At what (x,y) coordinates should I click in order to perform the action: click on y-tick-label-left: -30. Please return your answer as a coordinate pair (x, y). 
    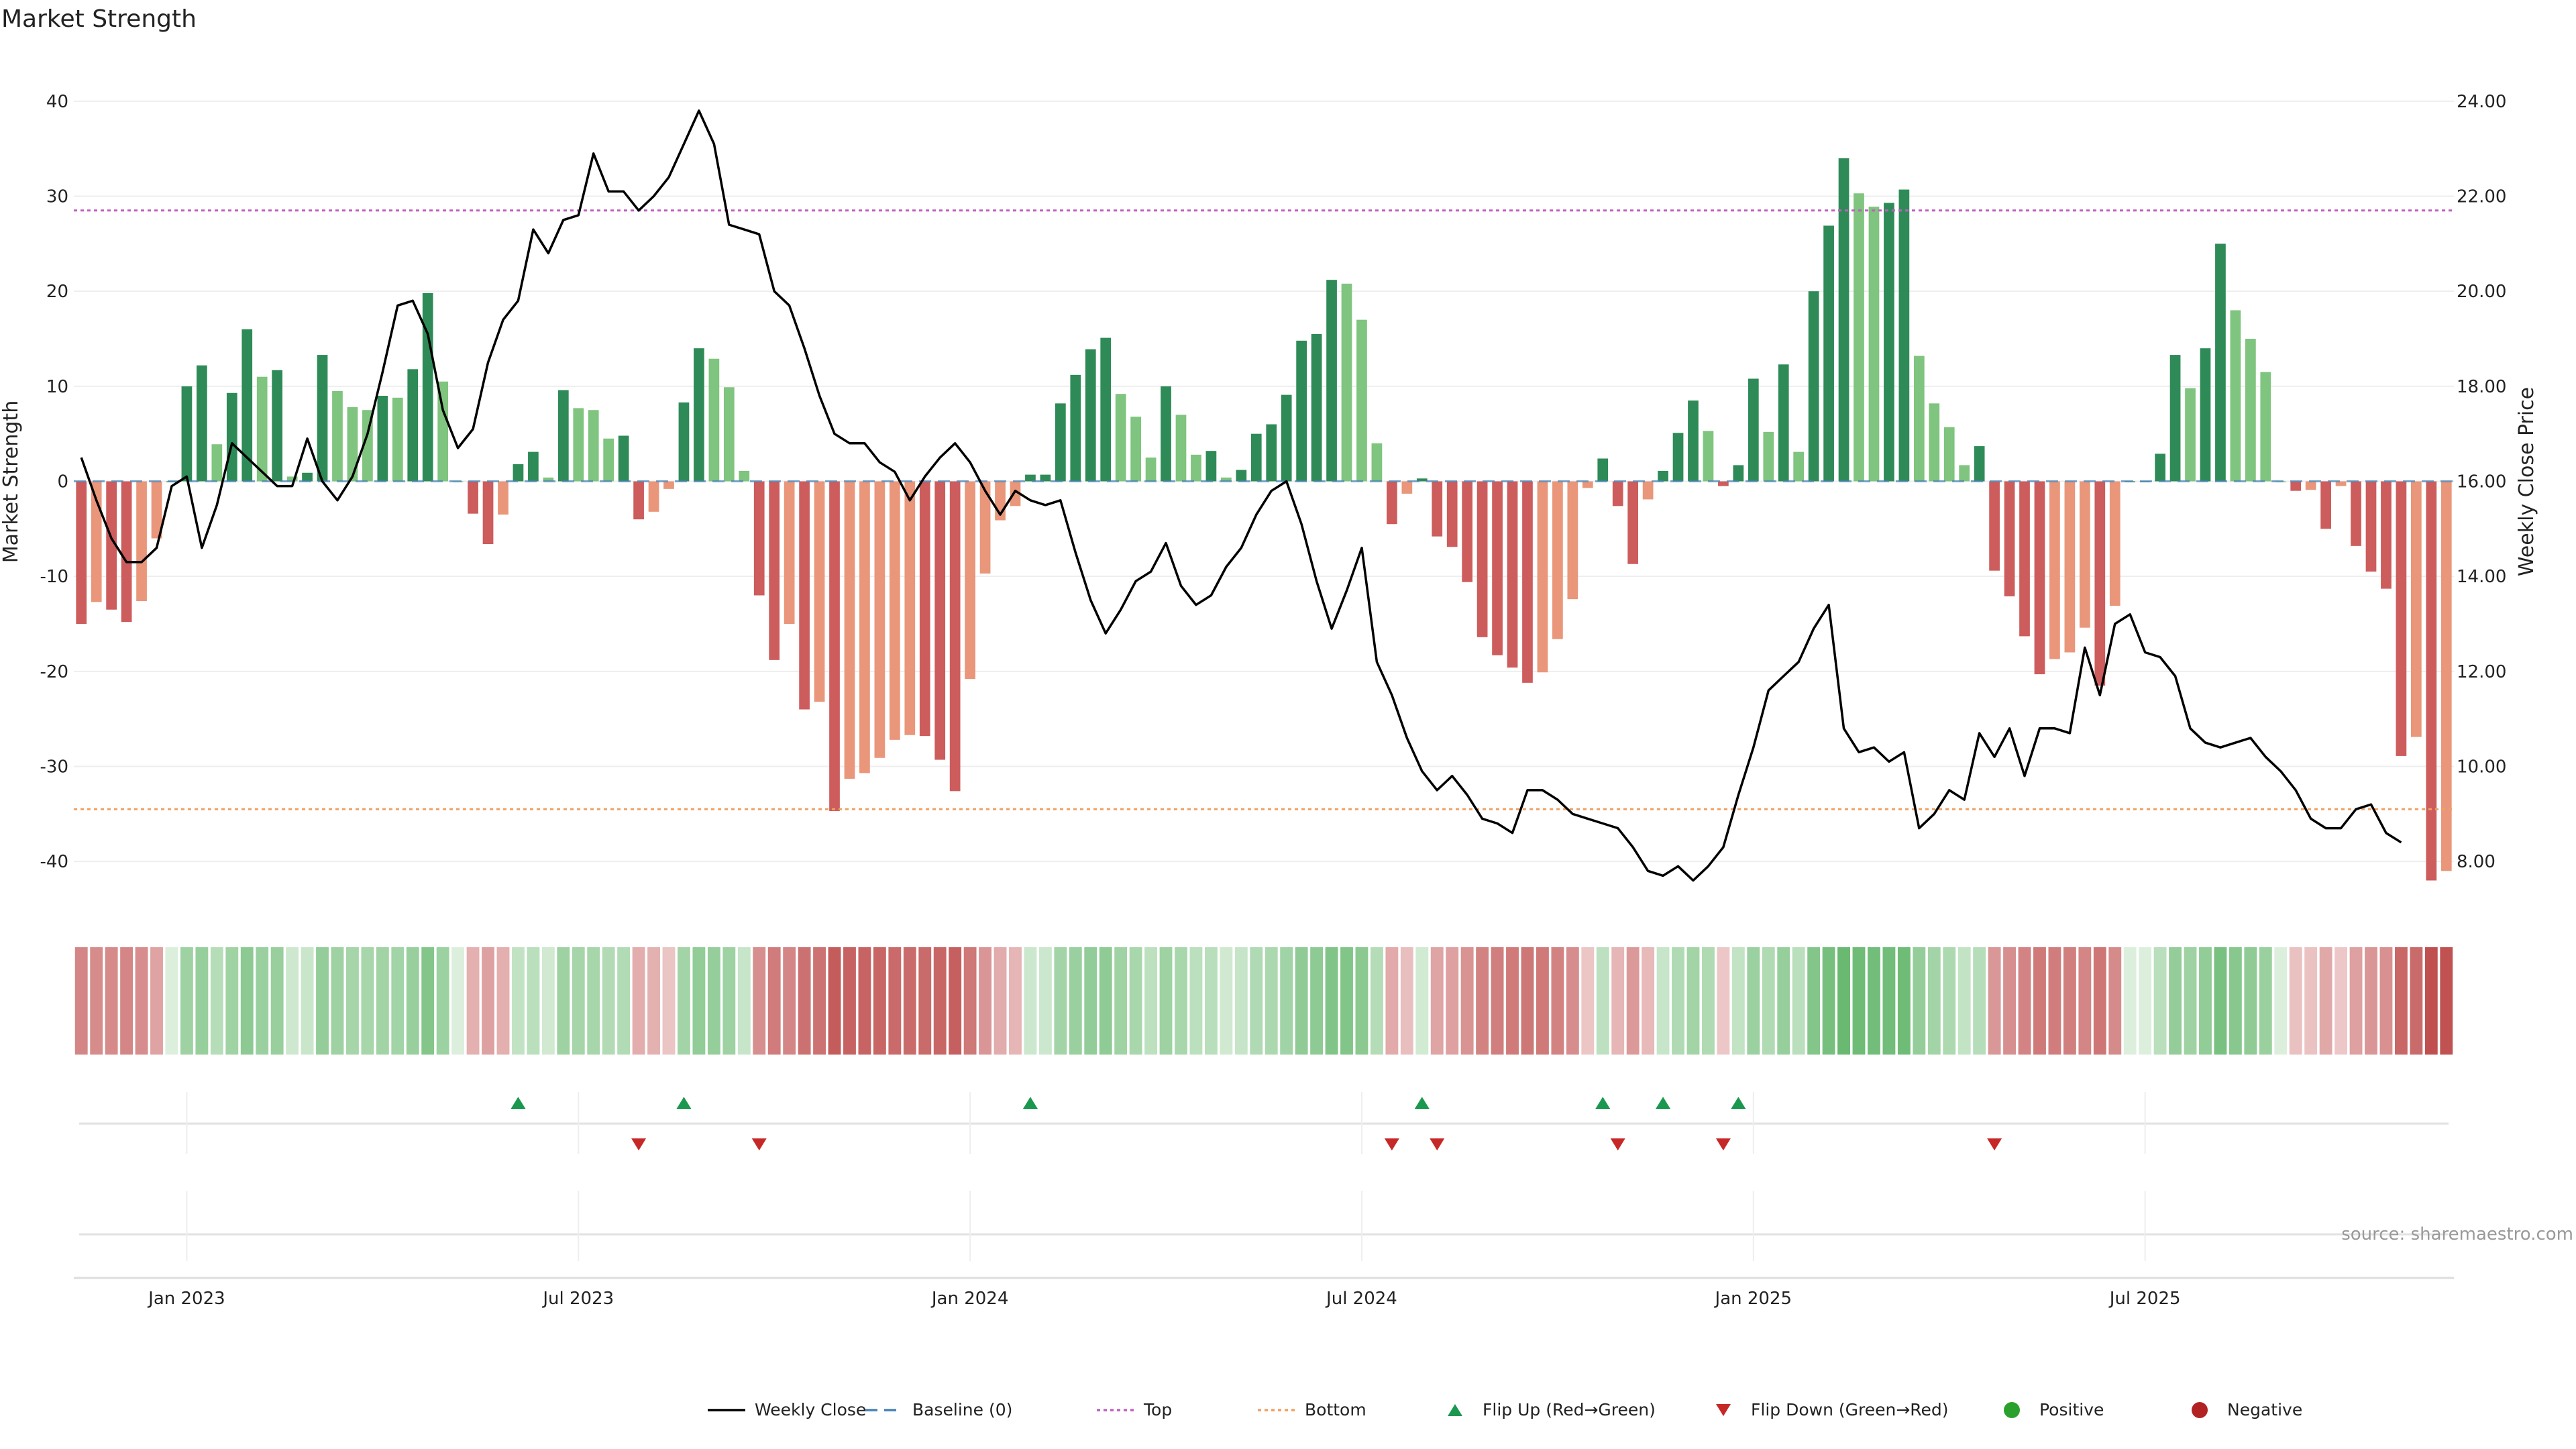
    Looking at the image, I should click on (54, 767).